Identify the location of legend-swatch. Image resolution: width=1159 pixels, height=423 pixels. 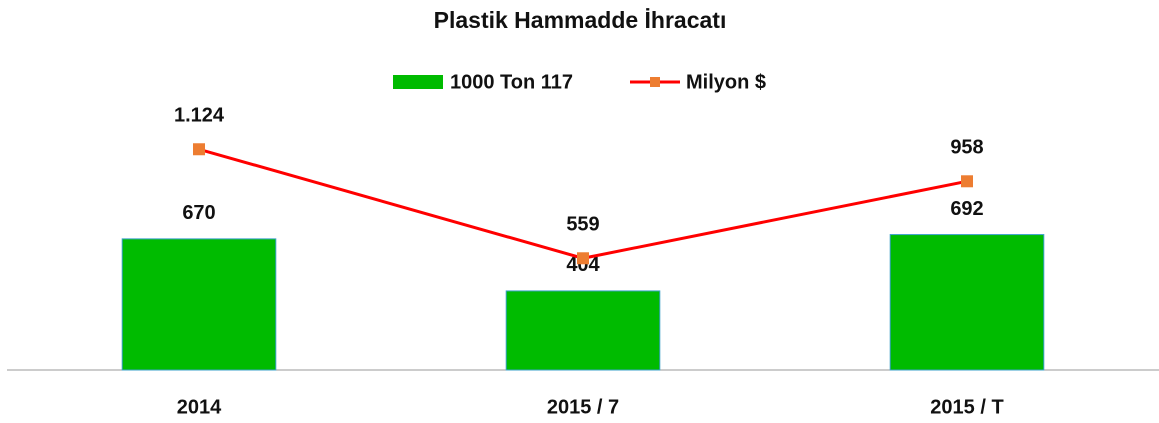
(418, 82).